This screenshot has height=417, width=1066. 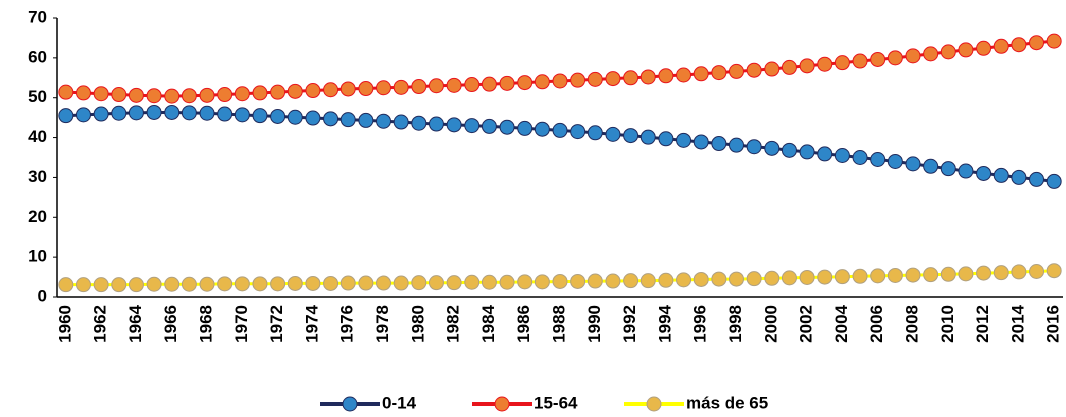 What do you see at coordinates (100, 324) in the screenshot?
I see `x-tick-label: 1962` at bounding box center [100, 324].